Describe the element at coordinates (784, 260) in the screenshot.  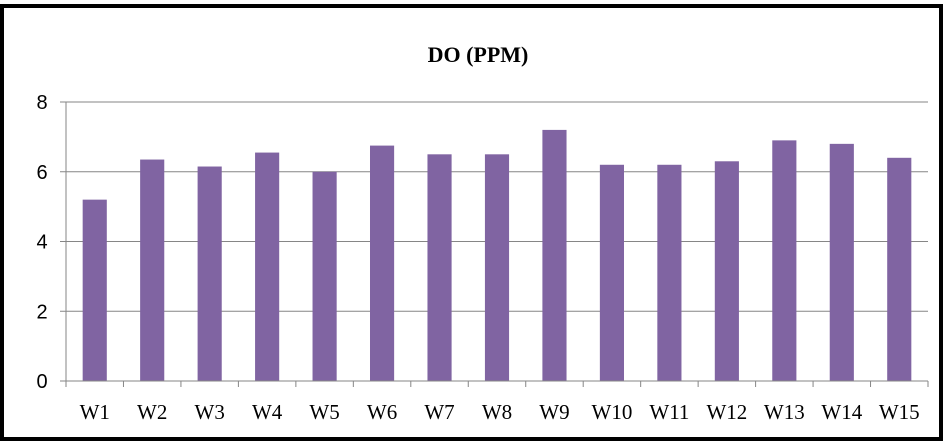
I see `bar-w13` at that location.